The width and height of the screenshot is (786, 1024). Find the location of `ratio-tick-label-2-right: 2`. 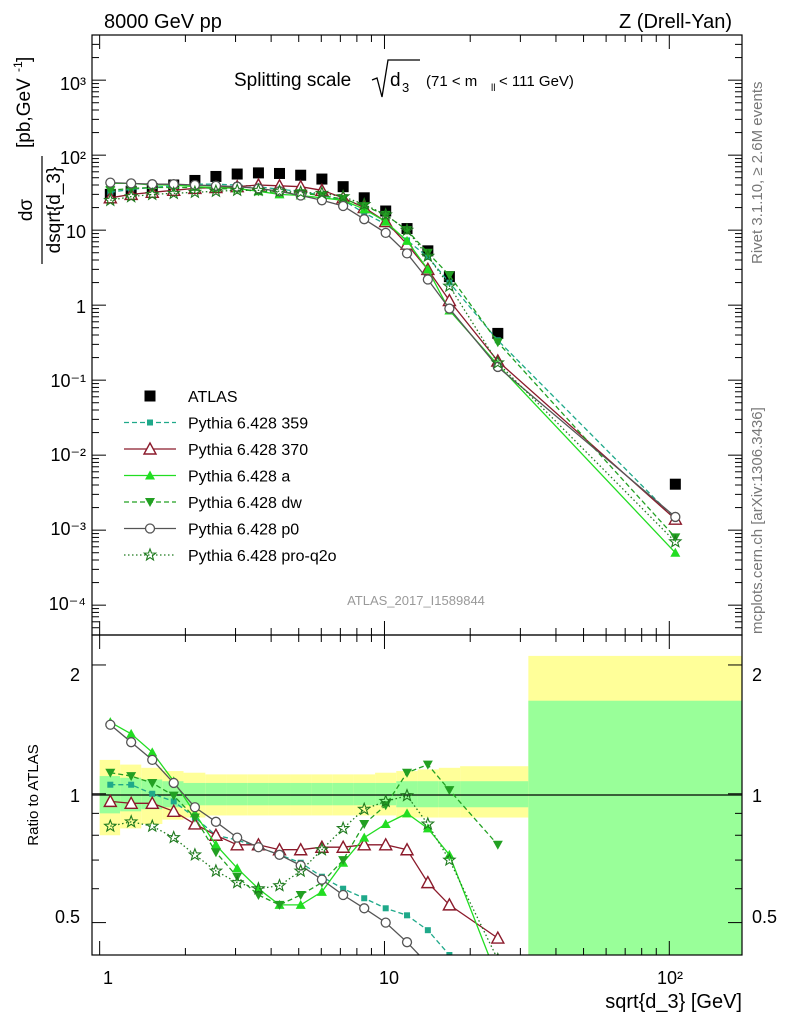

ratio-tick-label-2-right: 2 is located at coordinates (757, 675).